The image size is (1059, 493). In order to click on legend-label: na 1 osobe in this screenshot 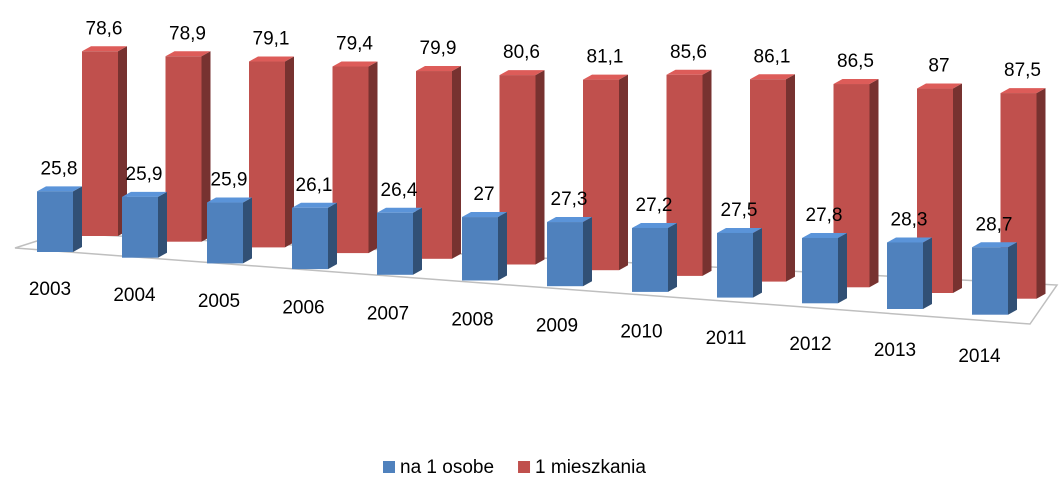, I will do `click(447, 467)`.